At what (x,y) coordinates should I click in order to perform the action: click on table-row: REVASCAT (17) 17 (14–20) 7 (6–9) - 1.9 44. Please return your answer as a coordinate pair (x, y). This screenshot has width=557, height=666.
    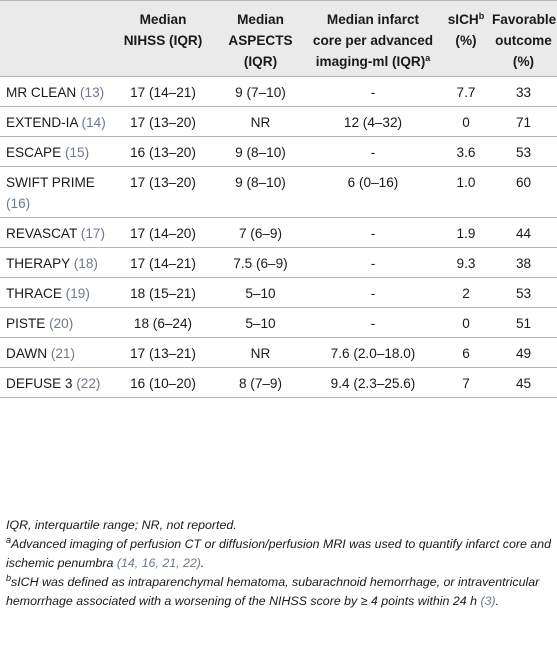
    Looking at the image, I should click on (278, 232).